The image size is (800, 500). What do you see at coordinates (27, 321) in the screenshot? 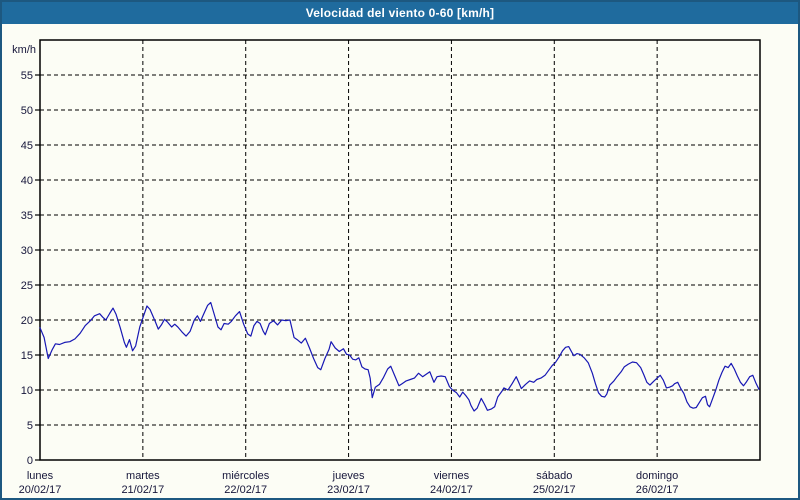
I see `y-tick-label: 20` at bounding box center [27, 321].